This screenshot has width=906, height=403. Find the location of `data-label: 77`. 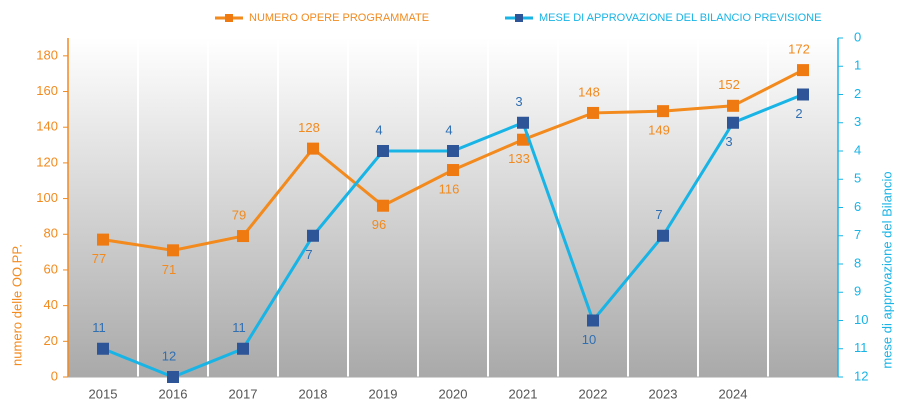

data-label: 77 is located at coordinates (99, 258).